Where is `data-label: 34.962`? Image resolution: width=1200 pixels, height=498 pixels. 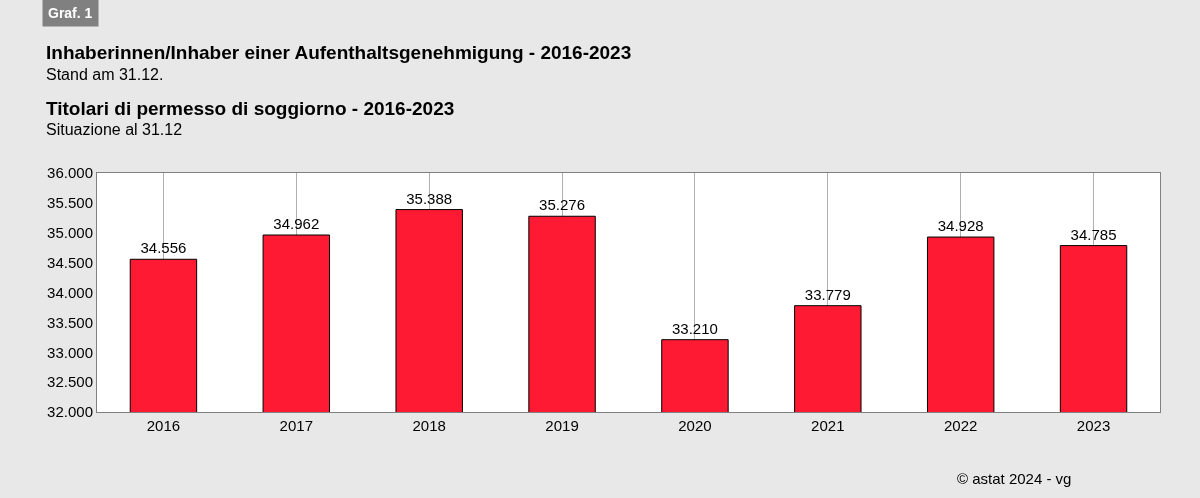
data-label: 34.962 is located at coordinates (296, 224).